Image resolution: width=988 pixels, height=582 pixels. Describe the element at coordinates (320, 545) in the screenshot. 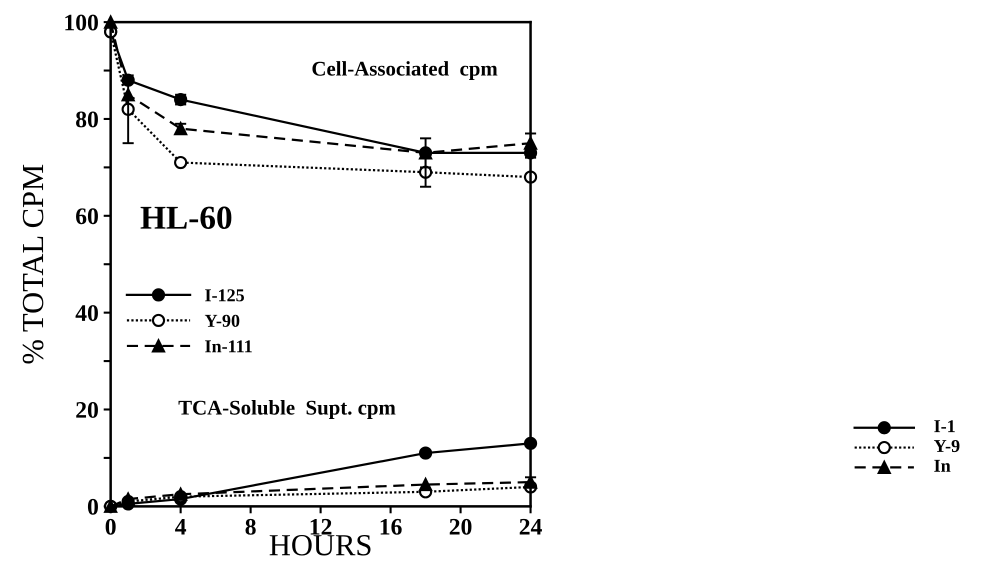

I see `x-axis-title: HOURS` at that location.